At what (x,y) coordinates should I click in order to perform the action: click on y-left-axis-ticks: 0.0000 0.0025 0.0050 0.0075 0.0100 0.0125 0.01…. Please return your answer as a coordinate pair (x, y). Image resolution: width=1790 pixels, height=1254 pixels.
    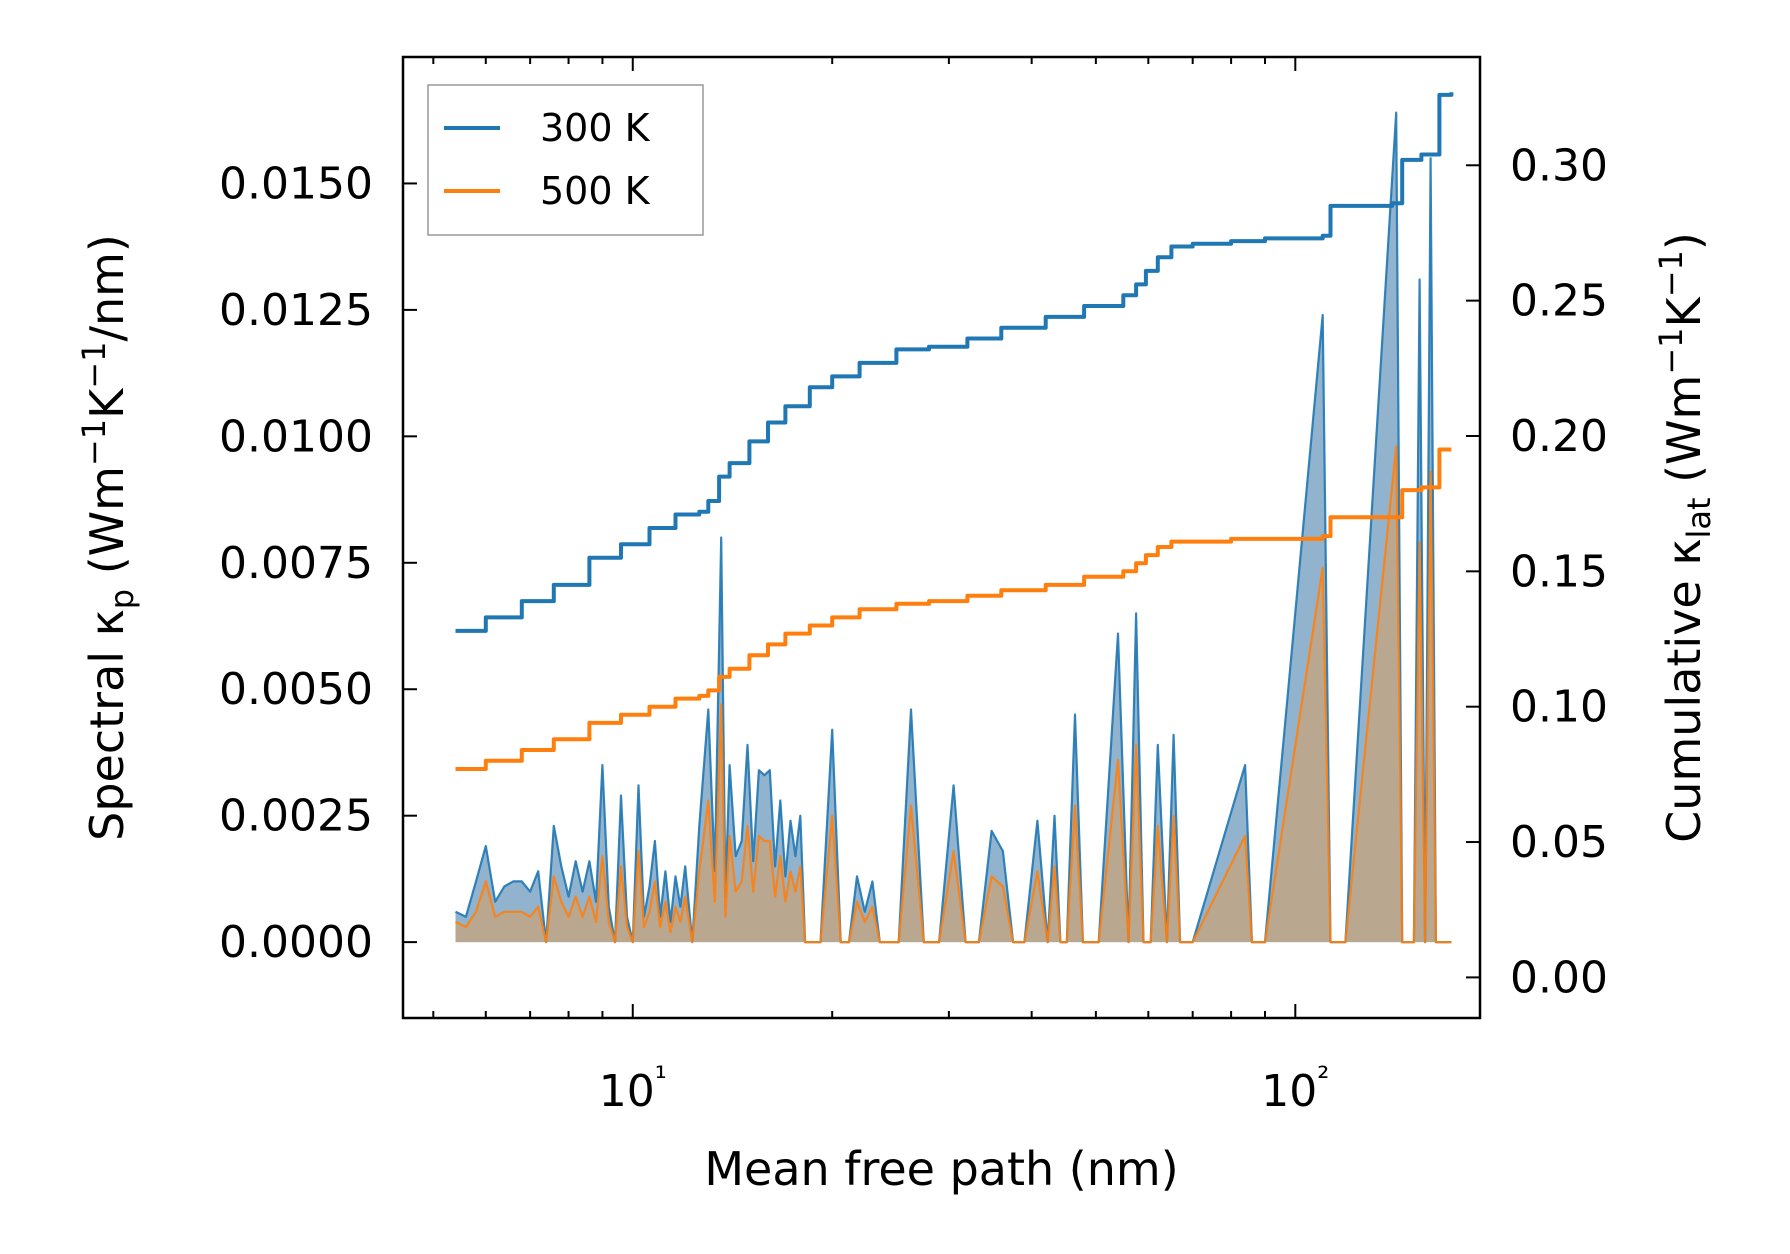
    Looking at the image, I should click on (318, 563).